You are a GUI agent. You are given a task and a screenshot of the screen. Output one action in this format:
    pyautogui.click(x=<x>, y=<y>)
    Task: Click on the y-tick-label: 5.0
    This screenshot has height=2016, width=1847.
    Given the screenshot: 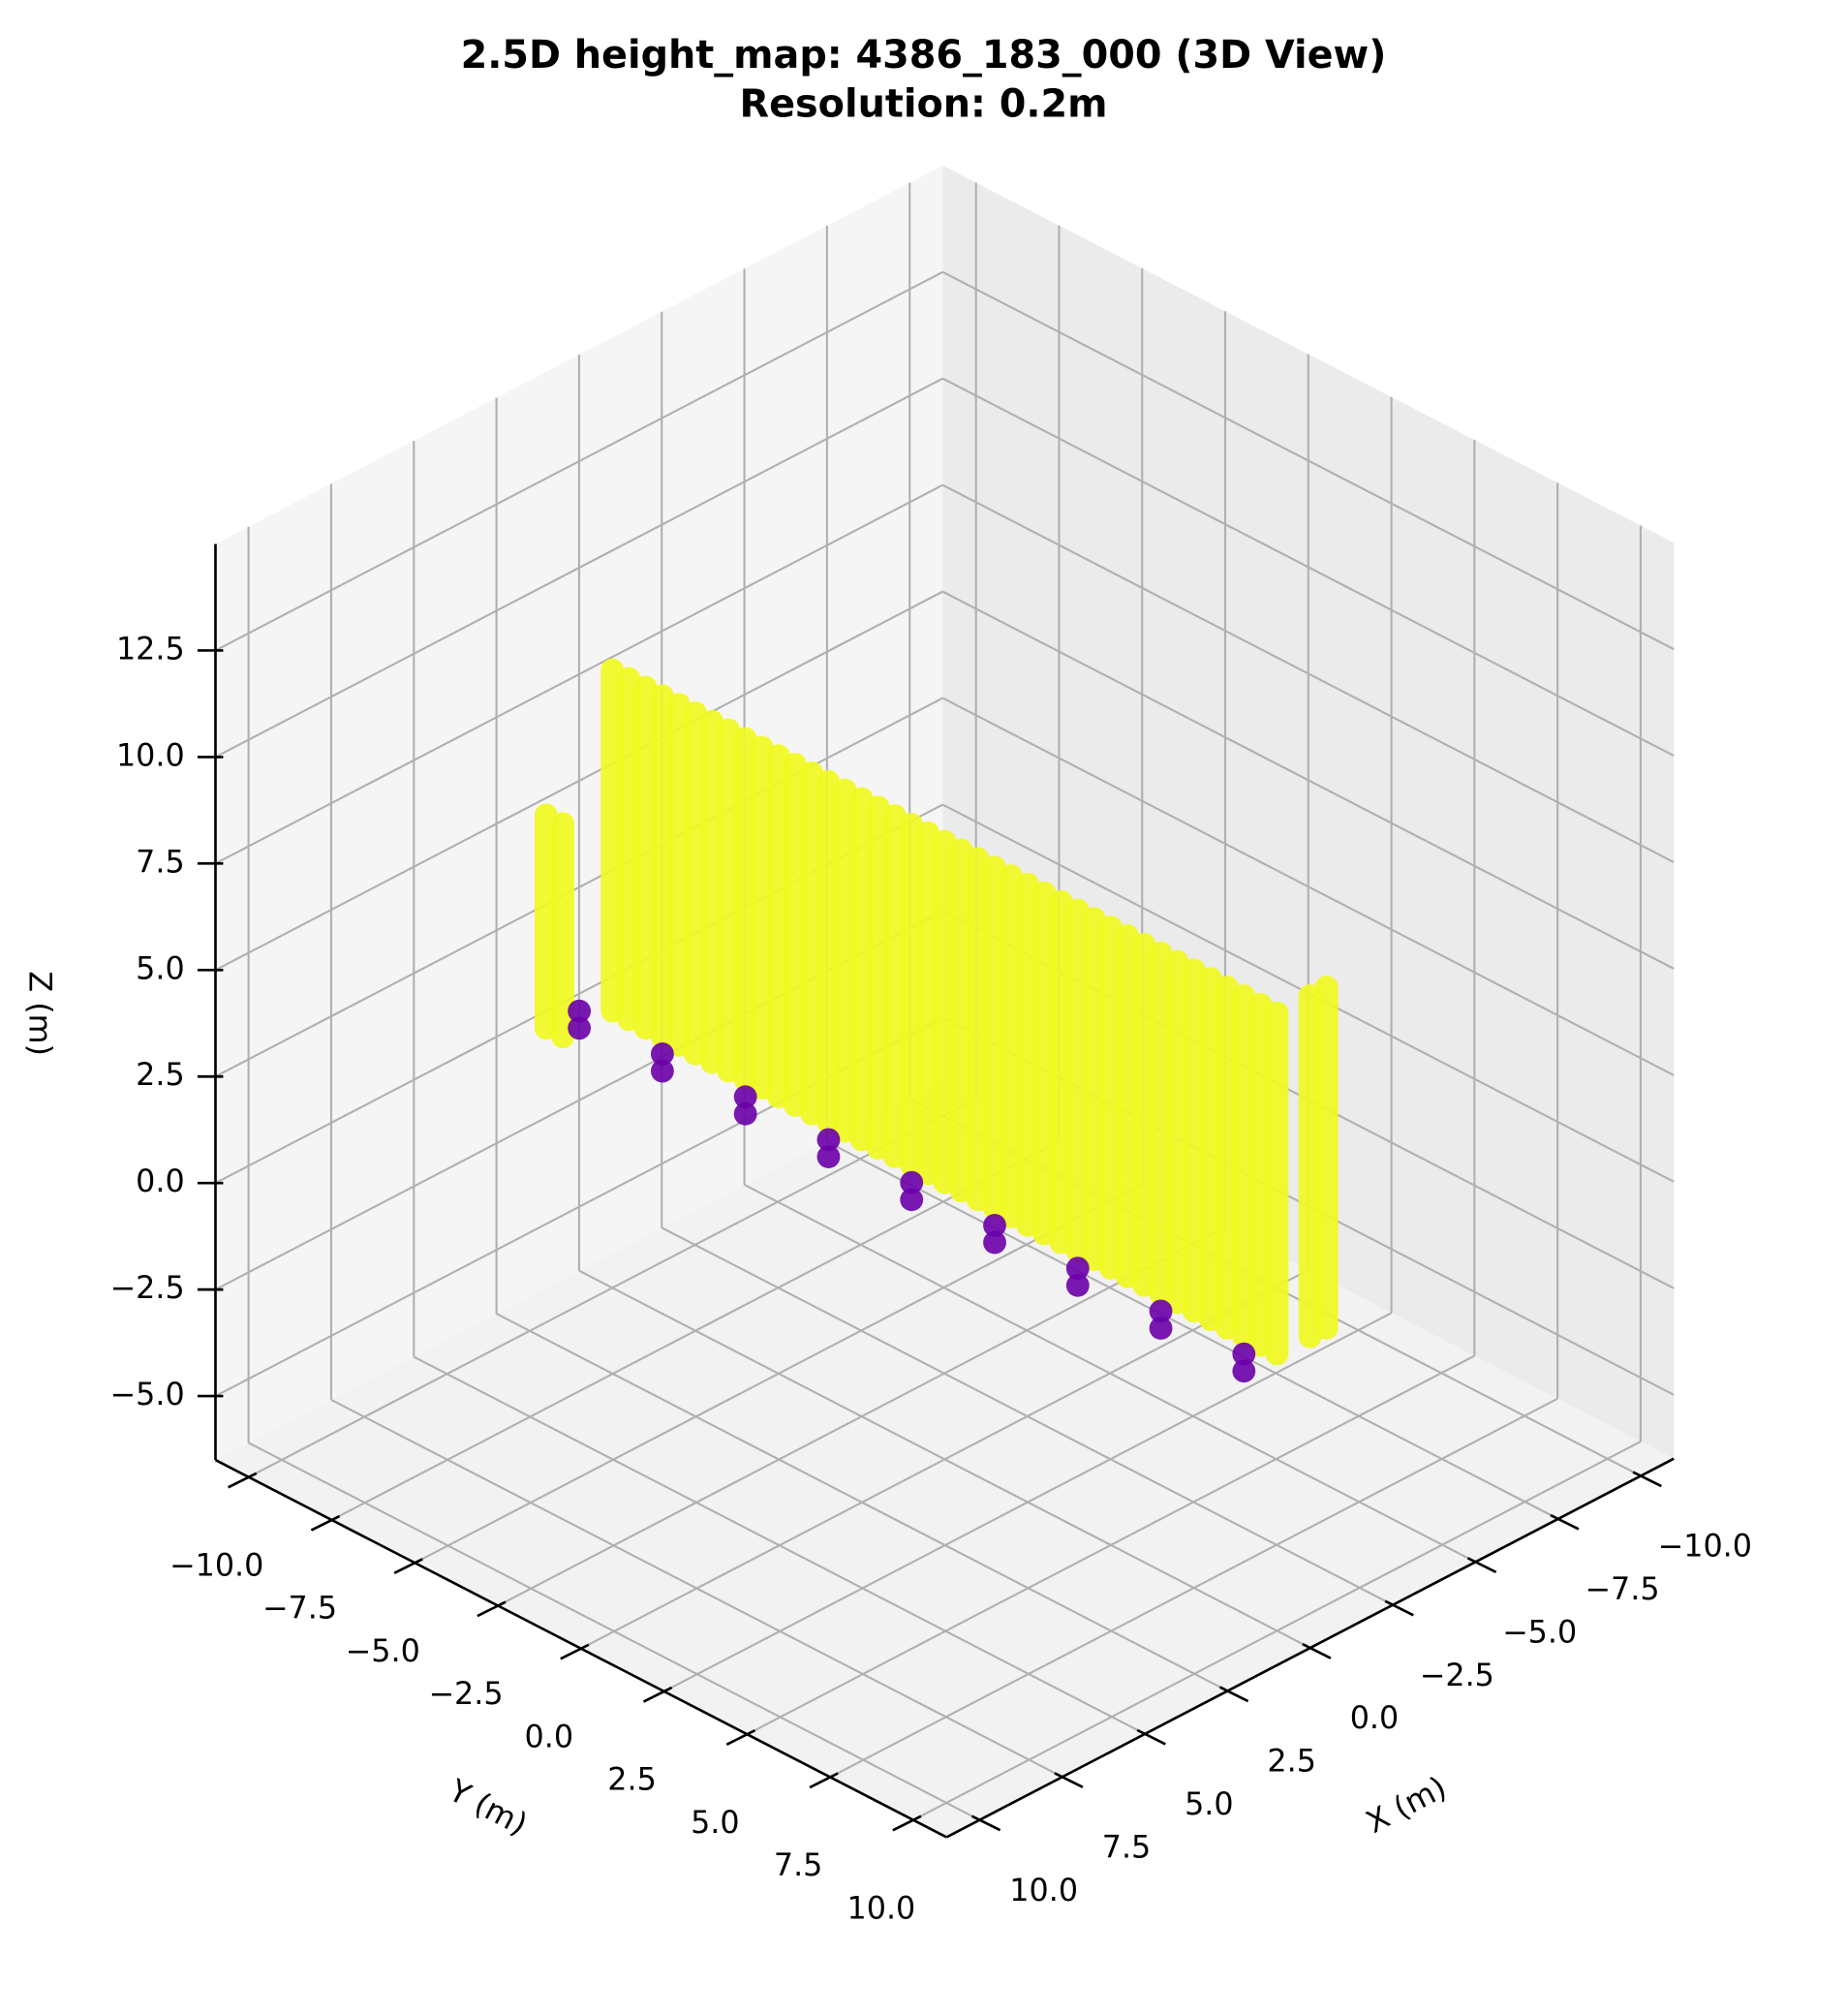 What is the action you would take?
    pyautogui.click(x=716, y=1823)
    